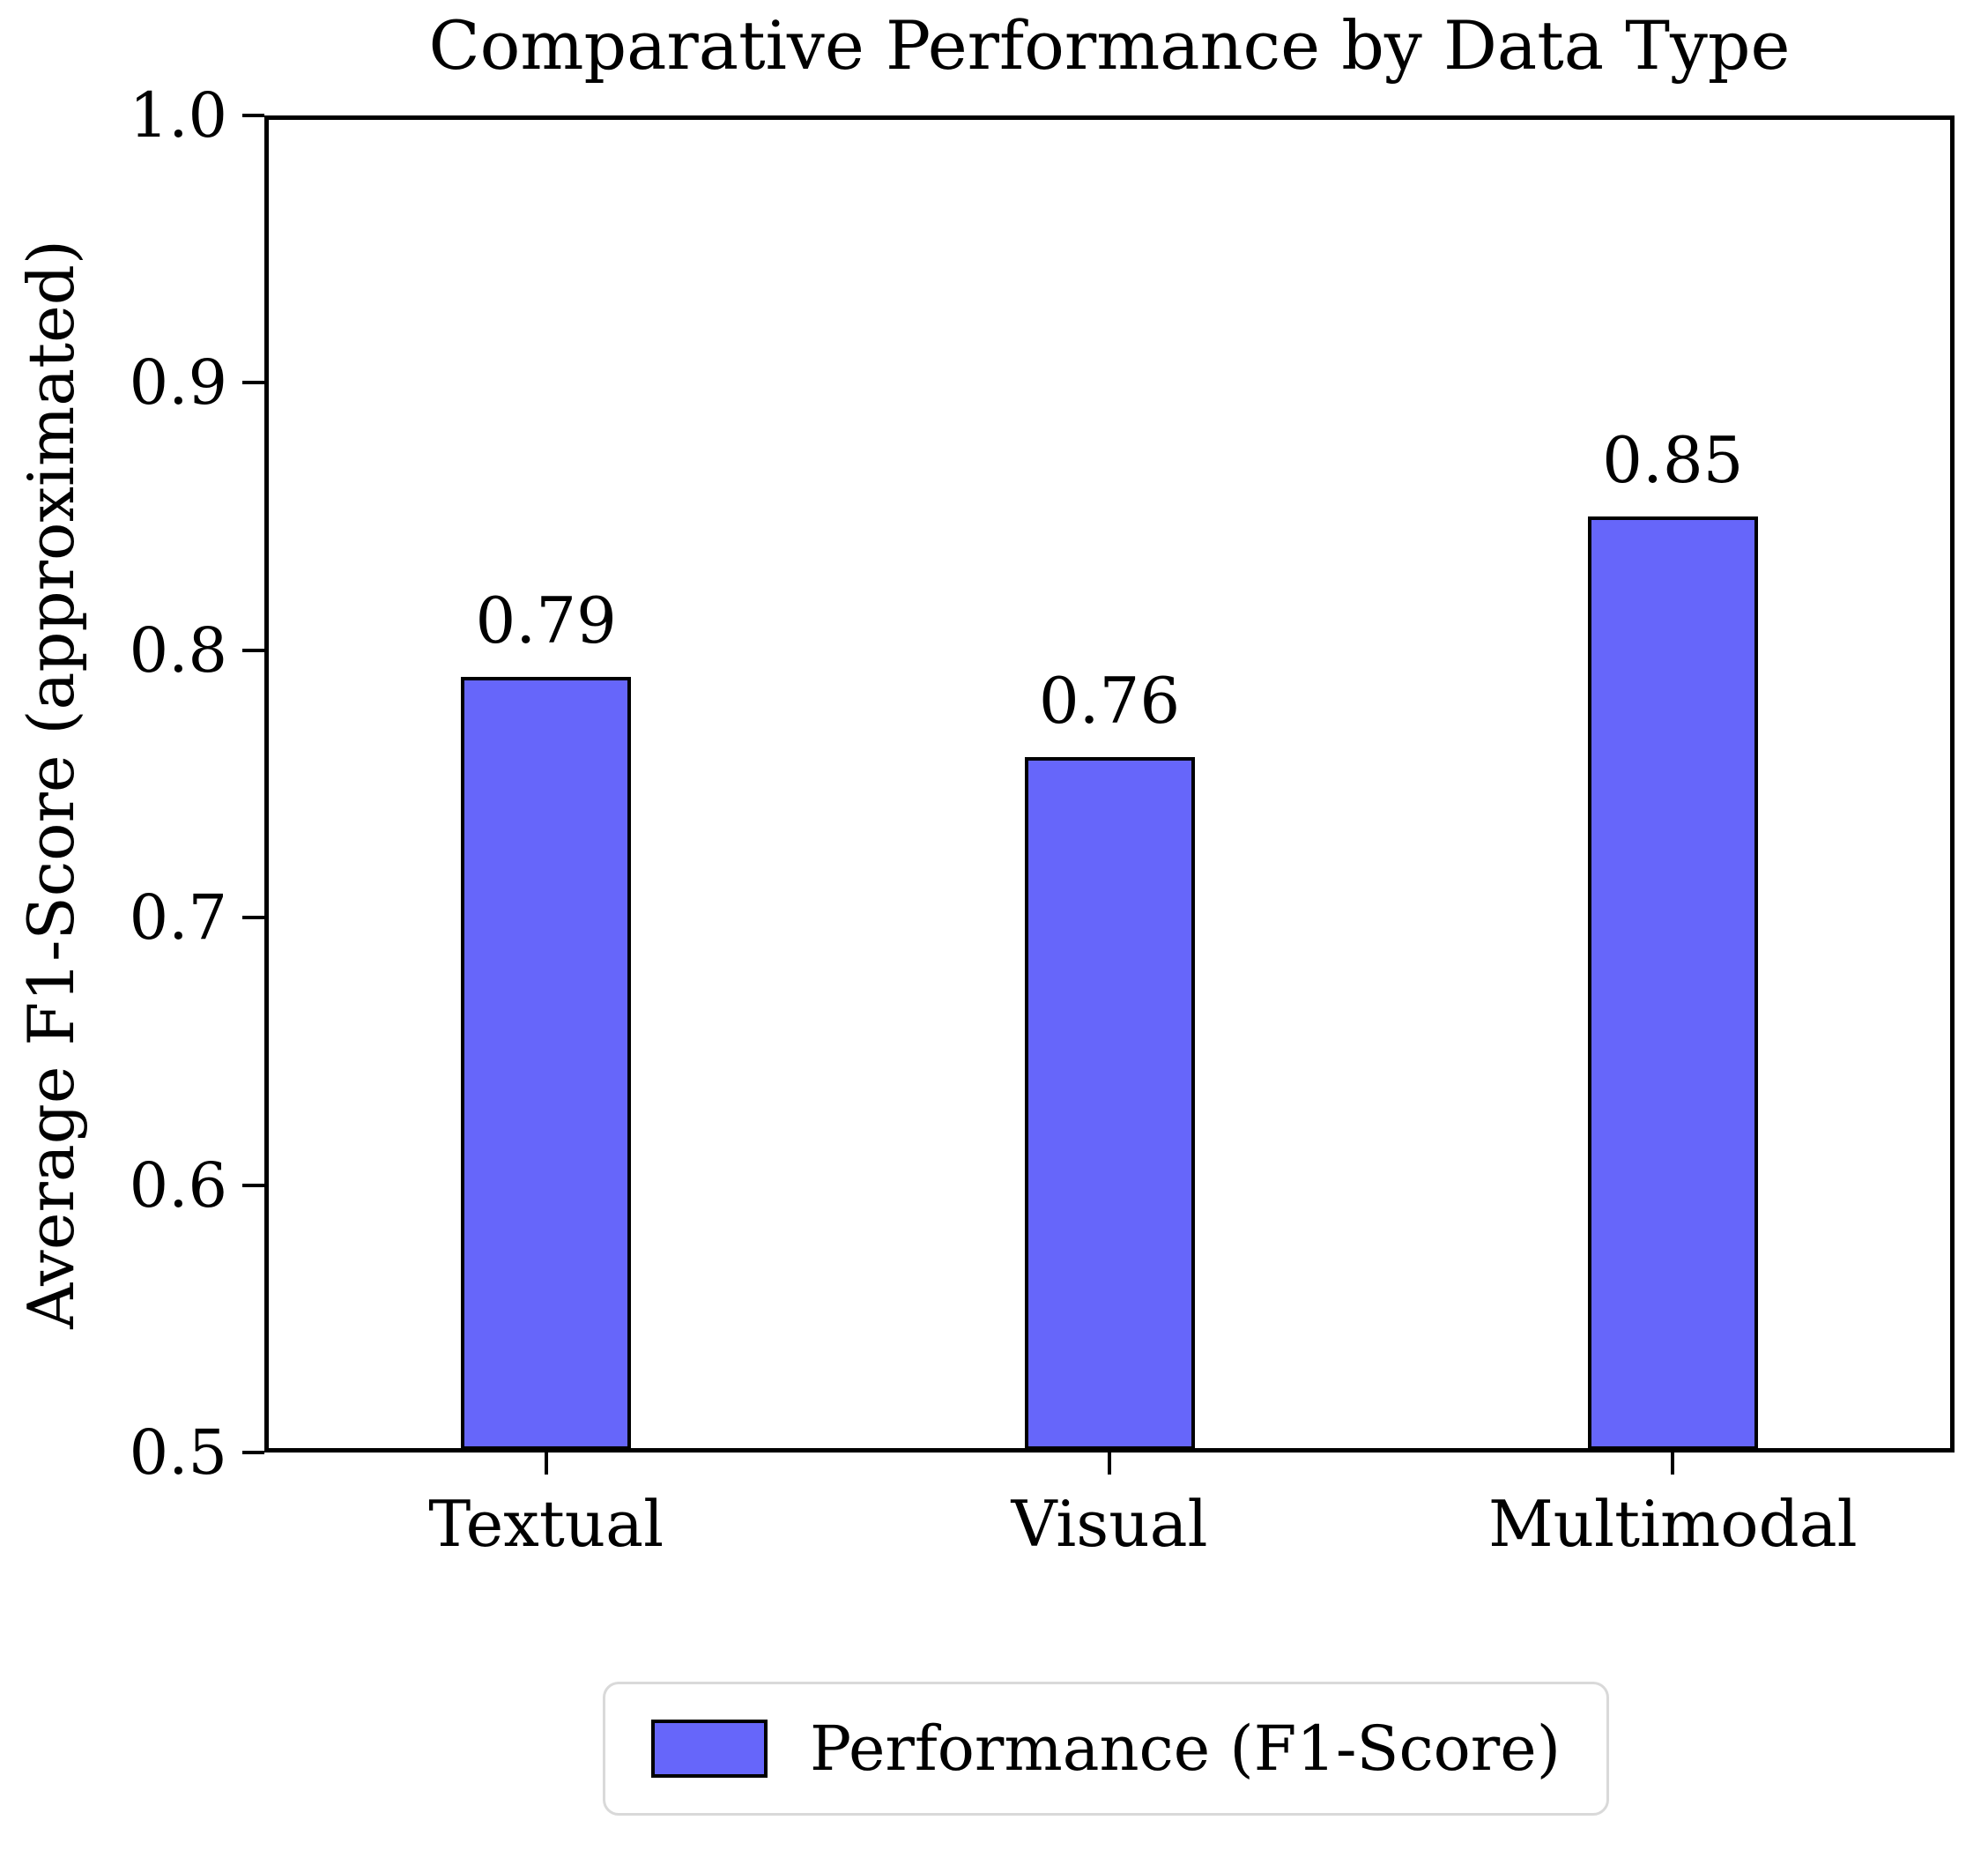 The width and height of the screenshot is (1988, 1850). I want to click on bar-value-label: 0.76, so click(1110, 701).